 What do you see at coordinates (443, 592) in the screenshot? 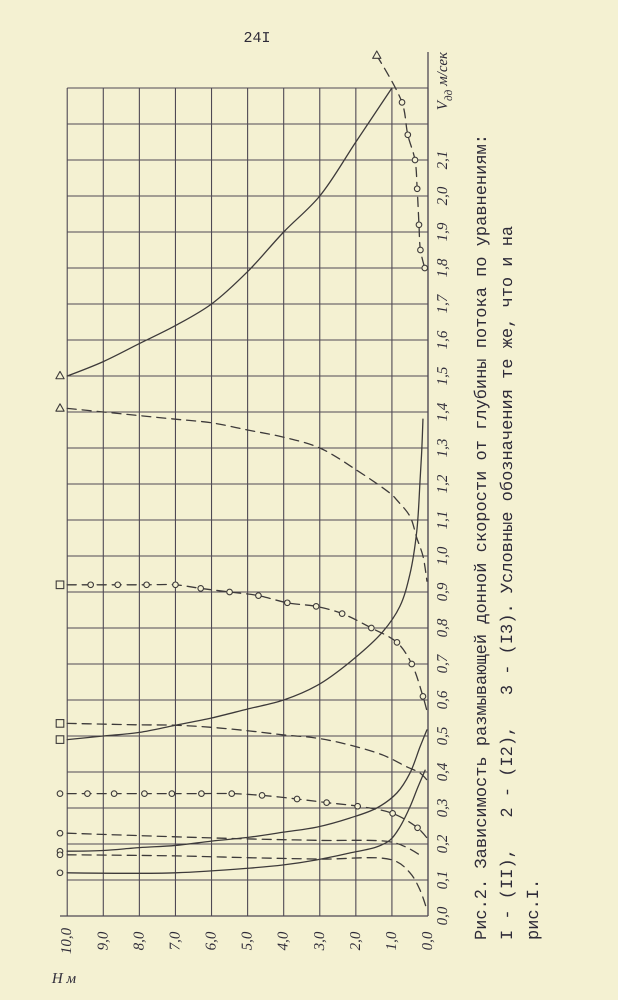
I see `y-tick-label: 0,9` at bounding box center [443, 592].